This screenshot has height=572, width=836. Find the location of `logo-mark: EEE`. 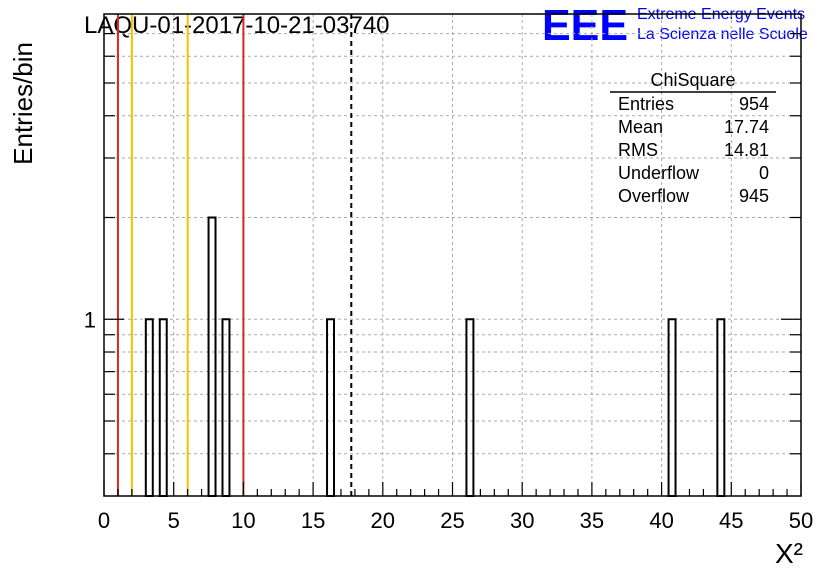

logo-mark: EEE is located at coordinates (585, 25).